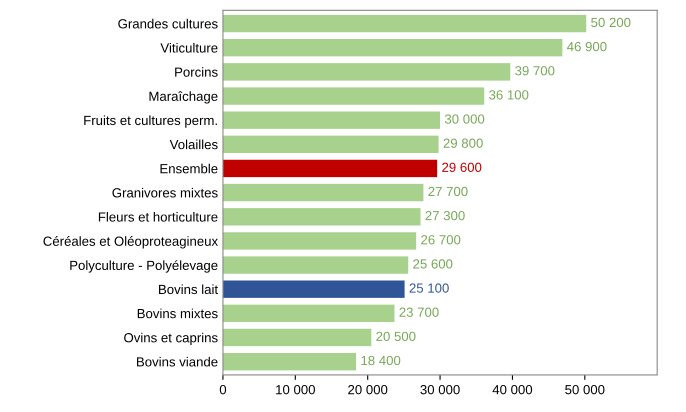  What do you see at coordinates (534, 71) in the screenshot?
I see `data-label: 39 700` at bounding box center [534, 71].